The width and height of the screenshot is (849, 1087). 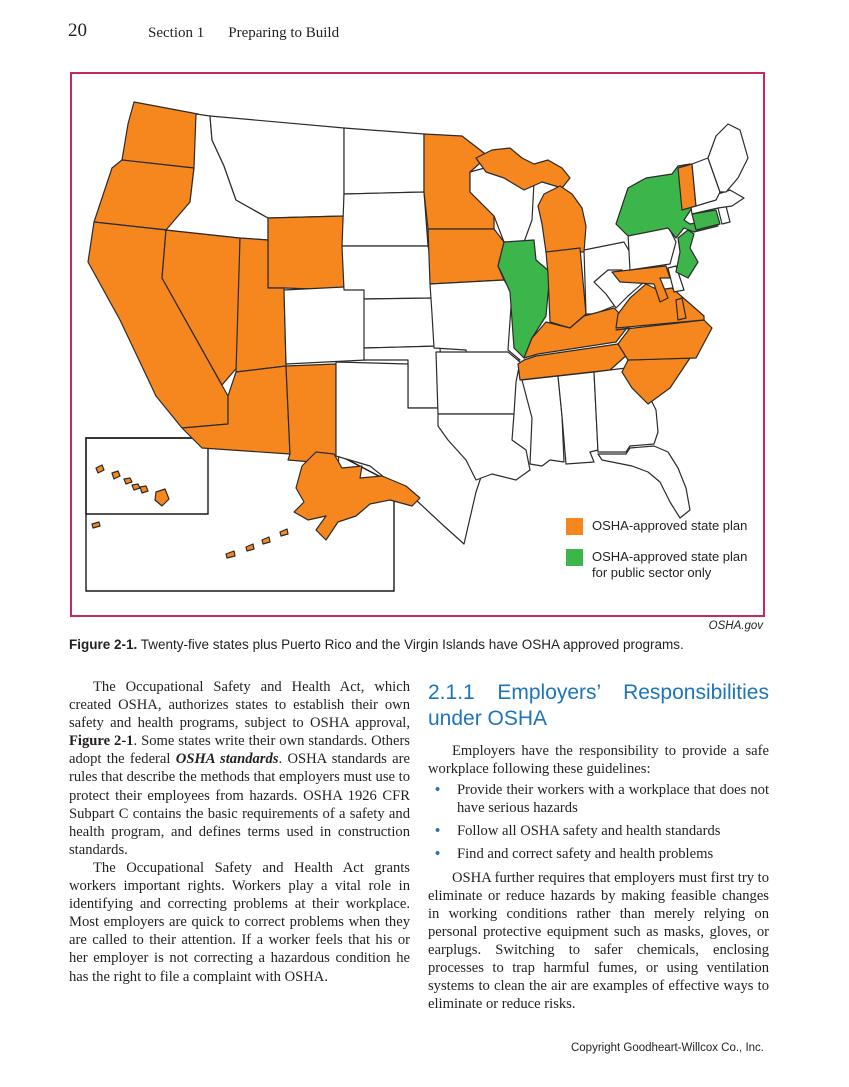 I want to click on state-VA, so click(x=681, y=309).